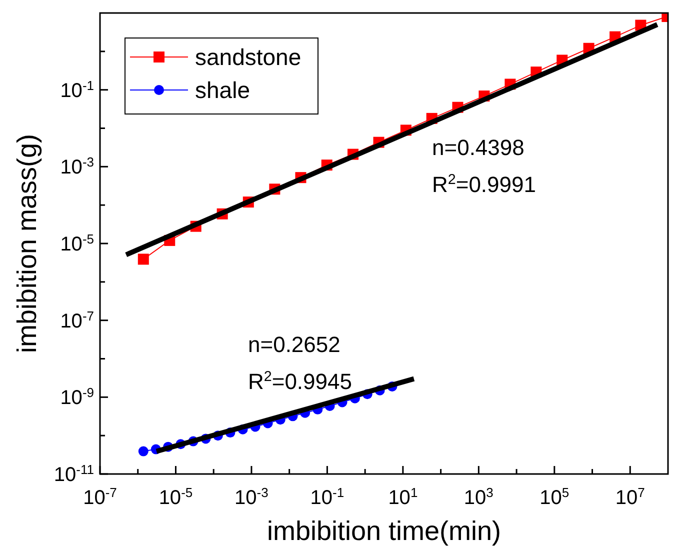 Image resolution: width=678 pixels, height=552 pixels. What do you see at coordinates (478, 147) in the screenshot?
I see `annotation: n=0.4398` at bounding box center [478, 147].